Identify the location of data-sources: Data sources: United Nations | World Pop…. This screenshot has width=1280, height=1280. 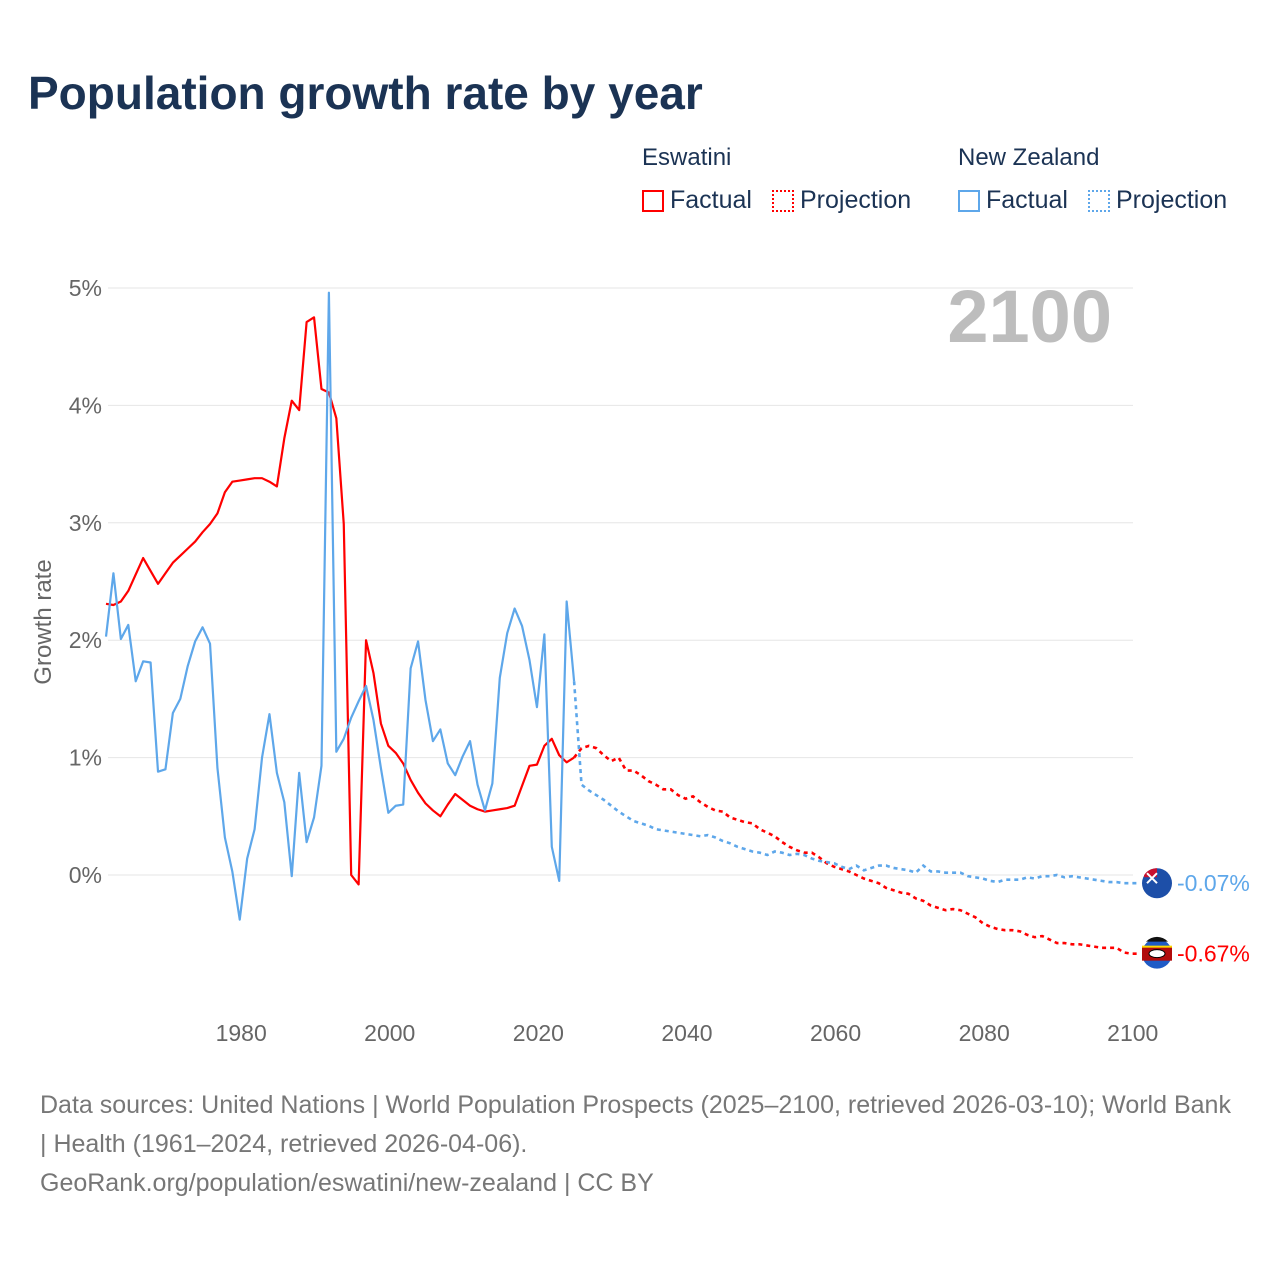
(635, 1124).